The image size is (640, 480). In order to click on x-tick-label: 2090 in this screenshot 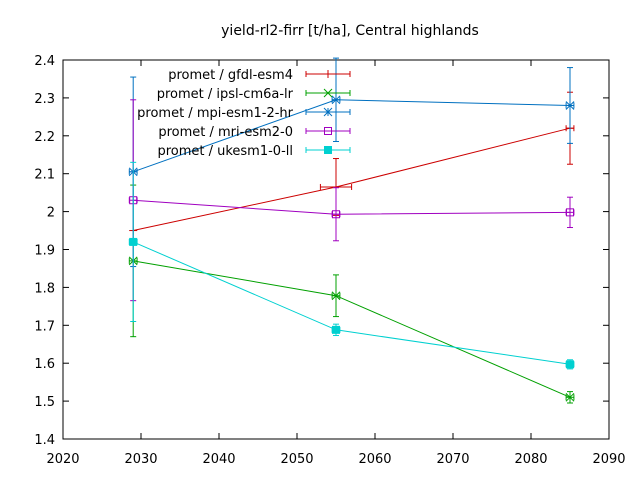, I will do `click(608, 459)`.